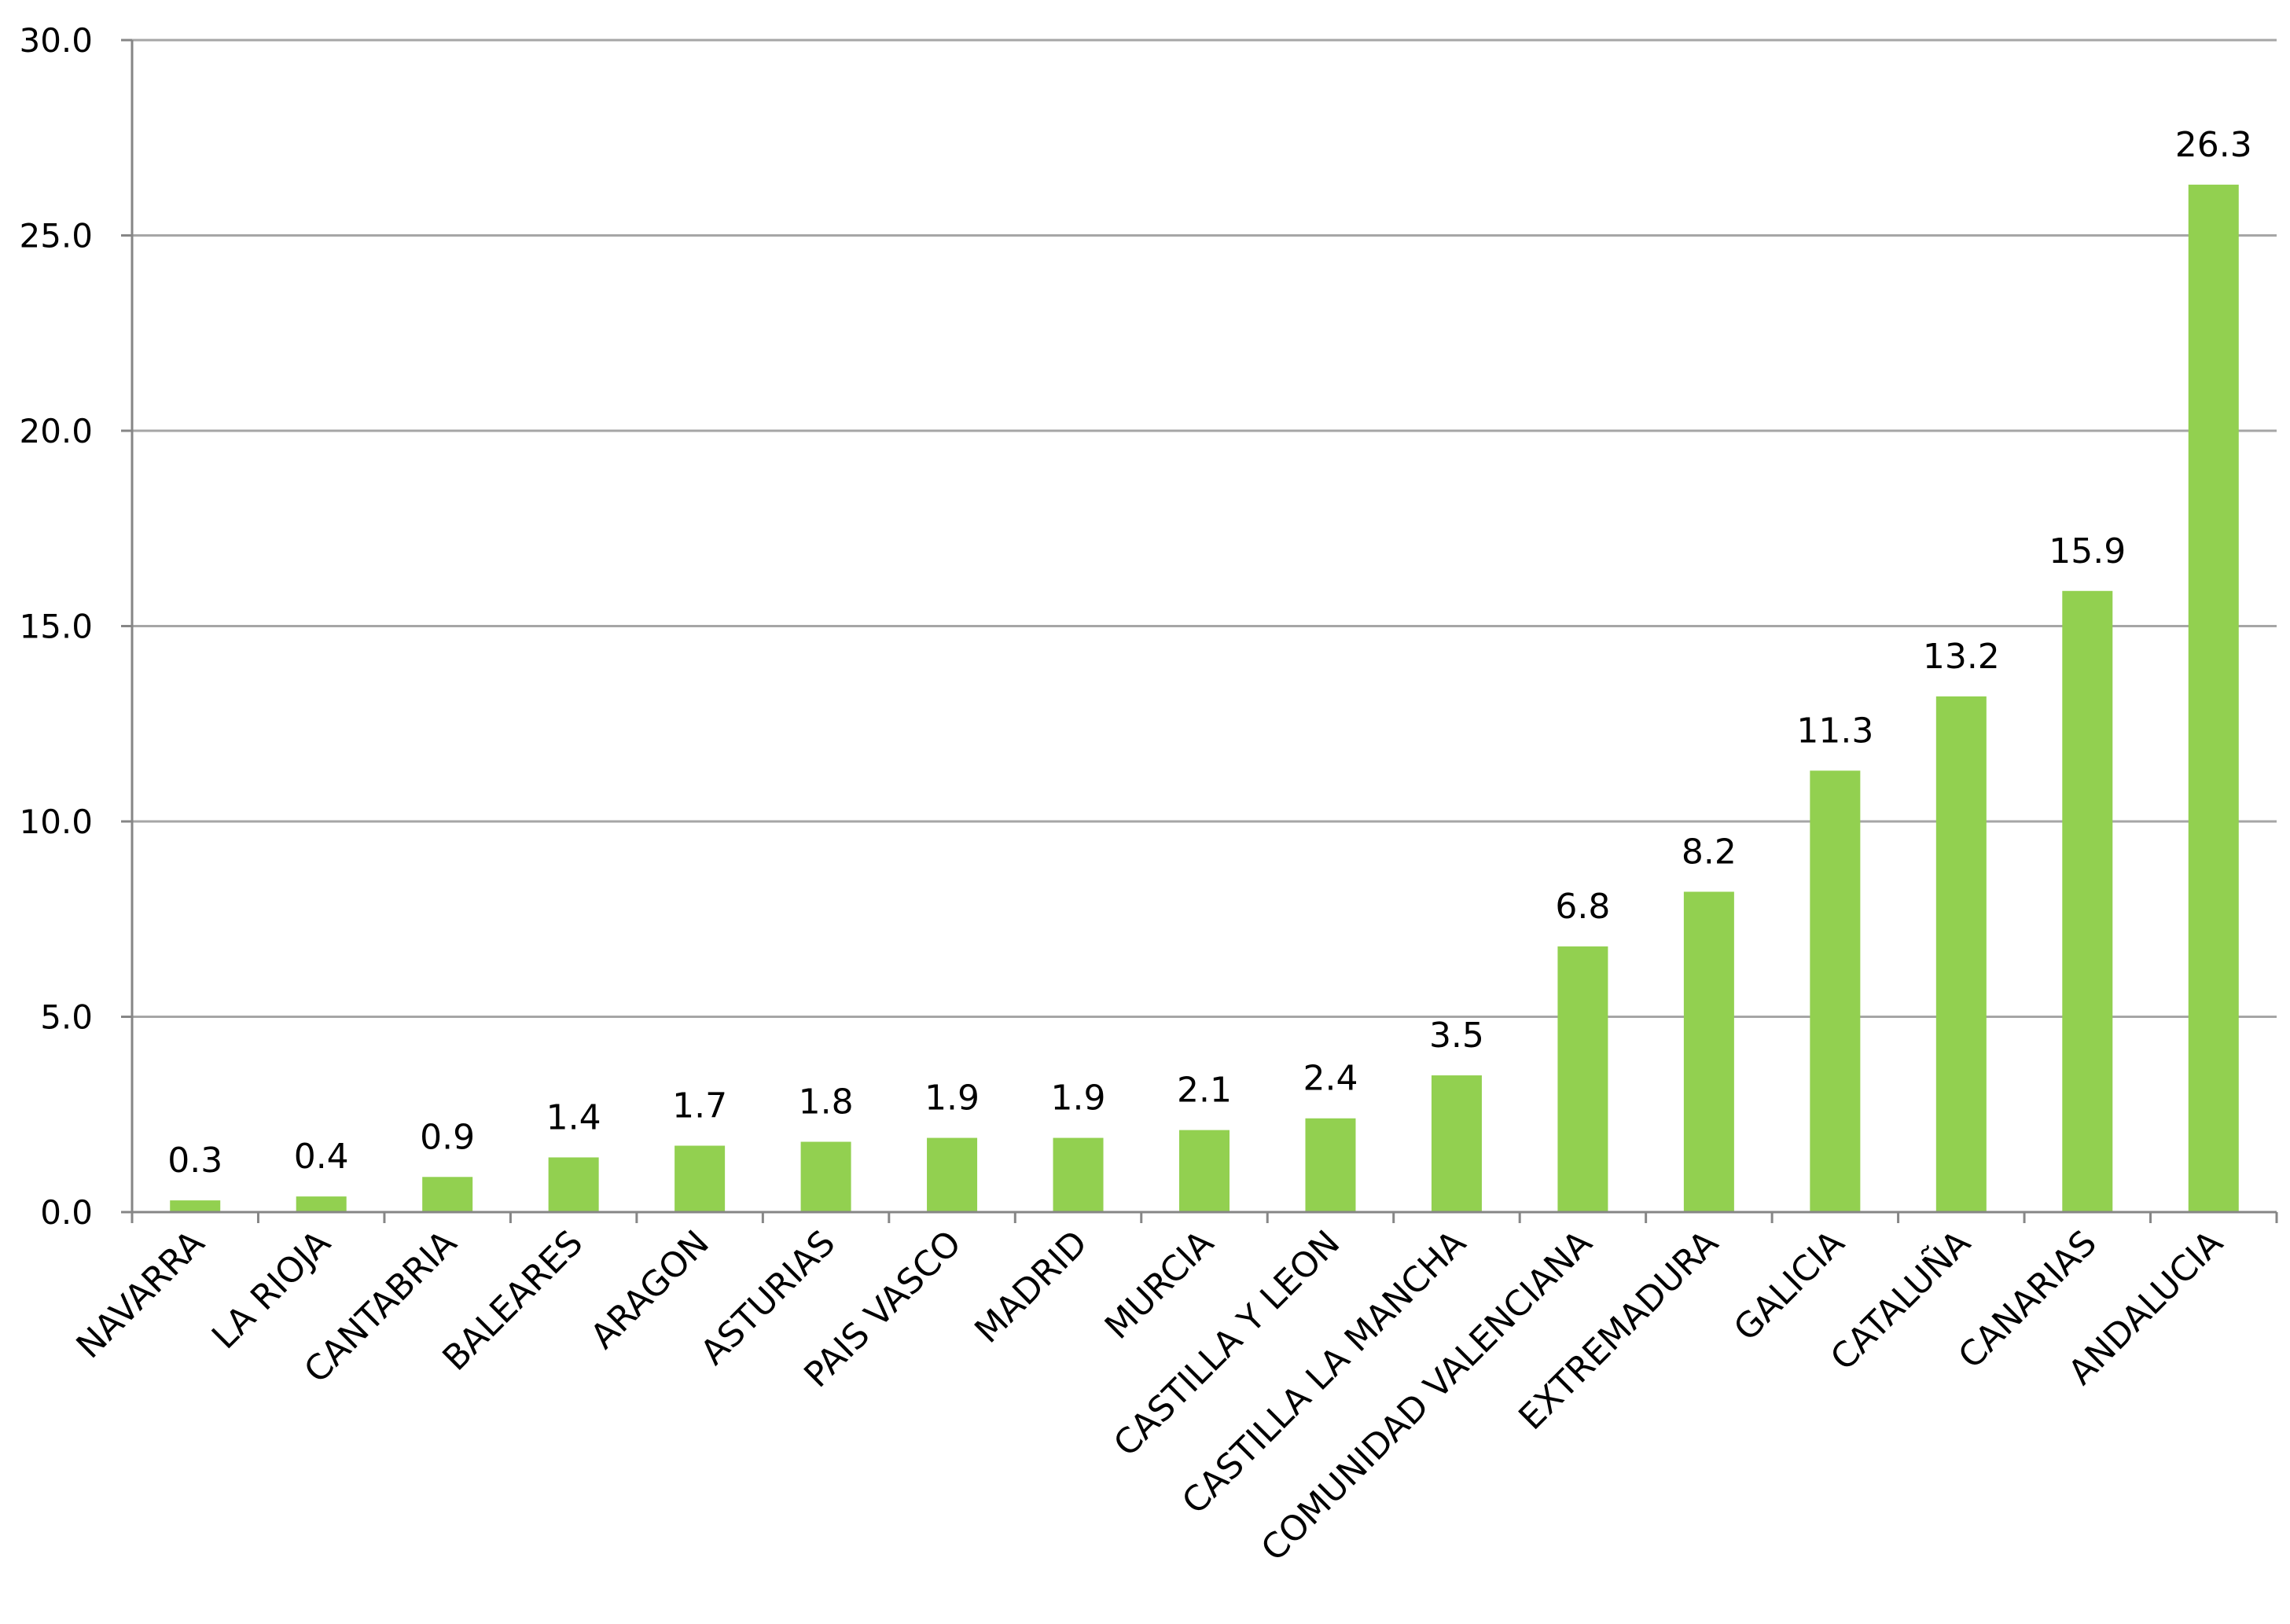 The image size is (2290, 1624). I want to click on data-label: 3.5, so click(1456, 1036).